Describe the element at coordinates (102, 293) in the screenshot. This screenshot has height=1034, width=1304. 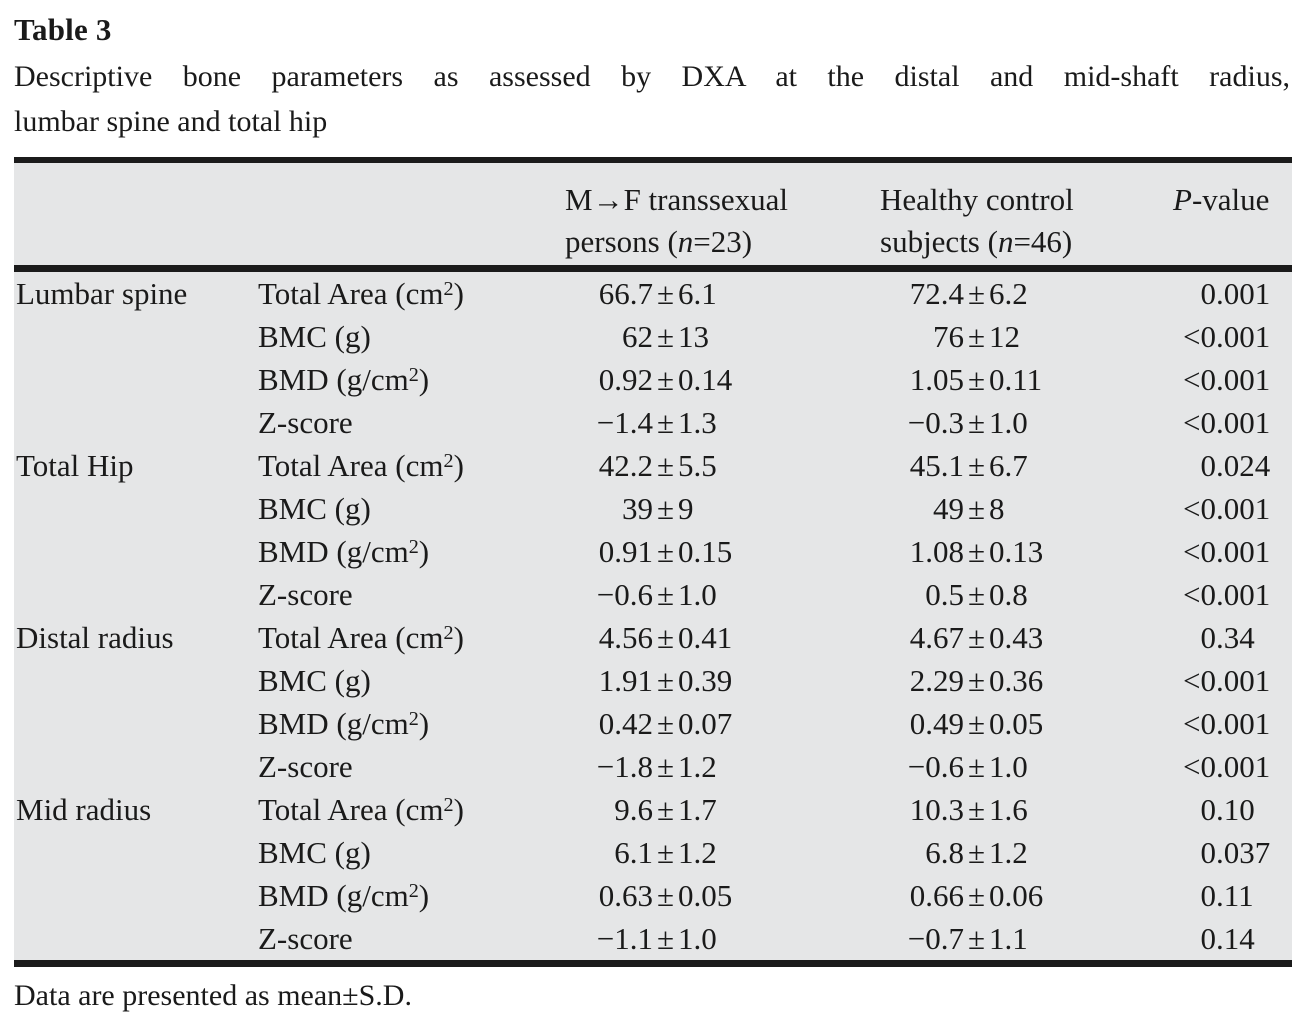
I see `region-cell: Lumbar spine` at that location.